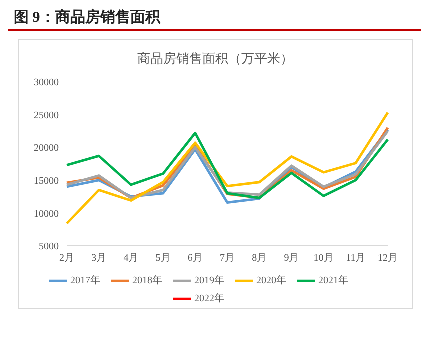  Describe the element at coordinates (147, 280) in the screenshot. I see `legend-label: 2018年` at that location.